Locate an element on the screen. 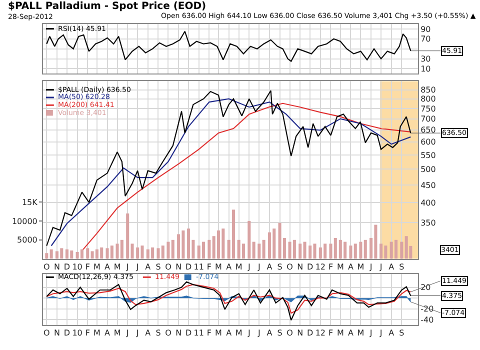 The width and height of the screenshot is (480, 350). y-tick-label: 650 is located at coordinates (428, 130).